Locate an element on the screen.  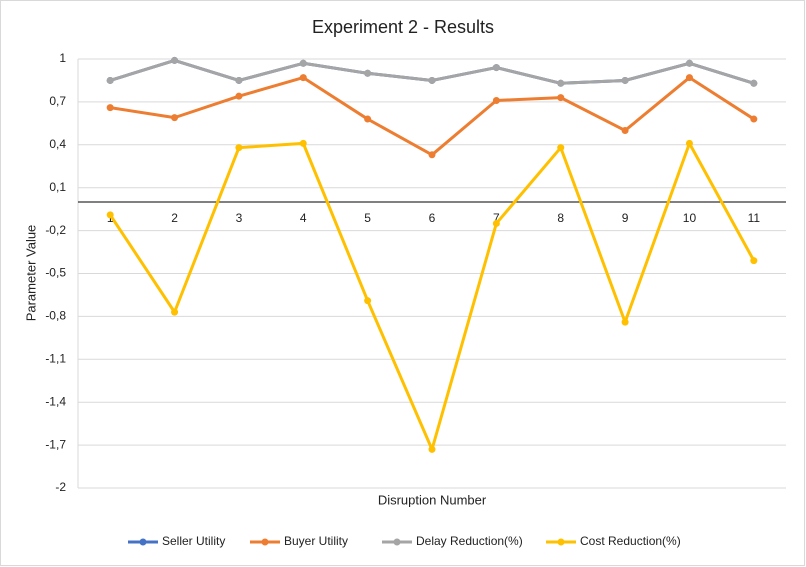
y-tick-label: 0,1 is located at coordinates (57, 187).